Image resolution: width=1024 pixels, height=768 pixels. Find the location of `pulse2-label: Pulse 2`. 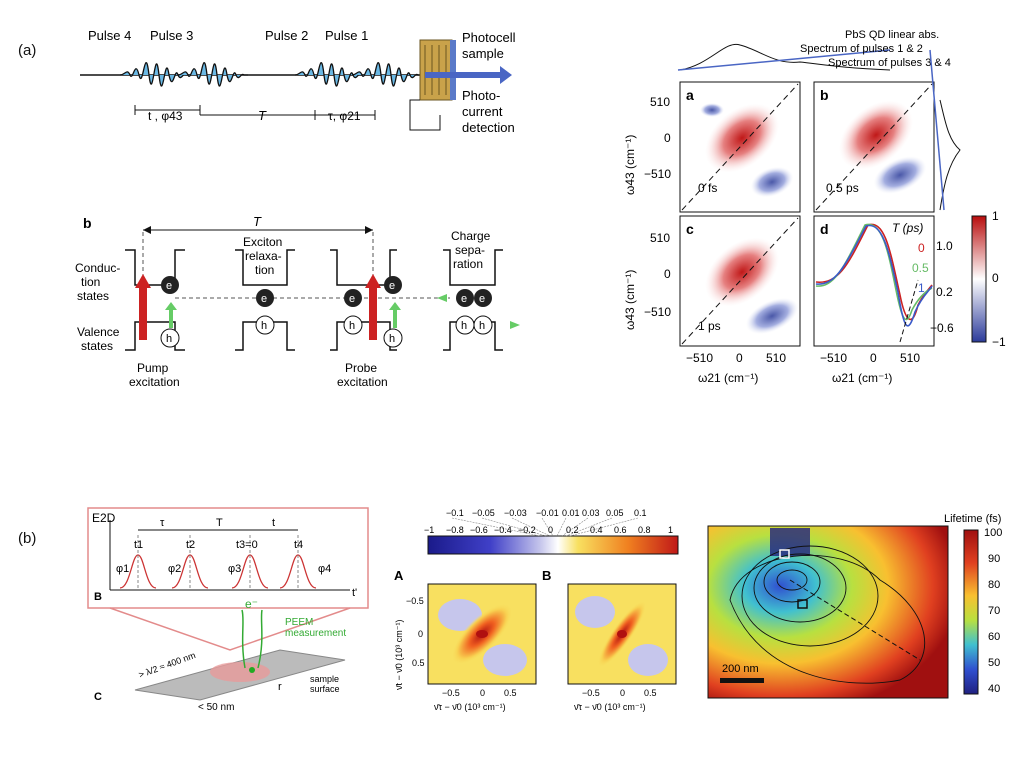

pulse2-label: Pulse 2 is located at coordinates (286, 35).